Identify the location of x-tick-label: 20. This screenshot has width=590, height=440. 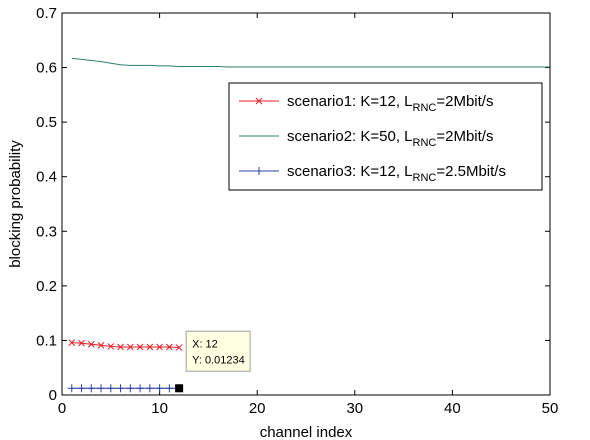
(257, 408).